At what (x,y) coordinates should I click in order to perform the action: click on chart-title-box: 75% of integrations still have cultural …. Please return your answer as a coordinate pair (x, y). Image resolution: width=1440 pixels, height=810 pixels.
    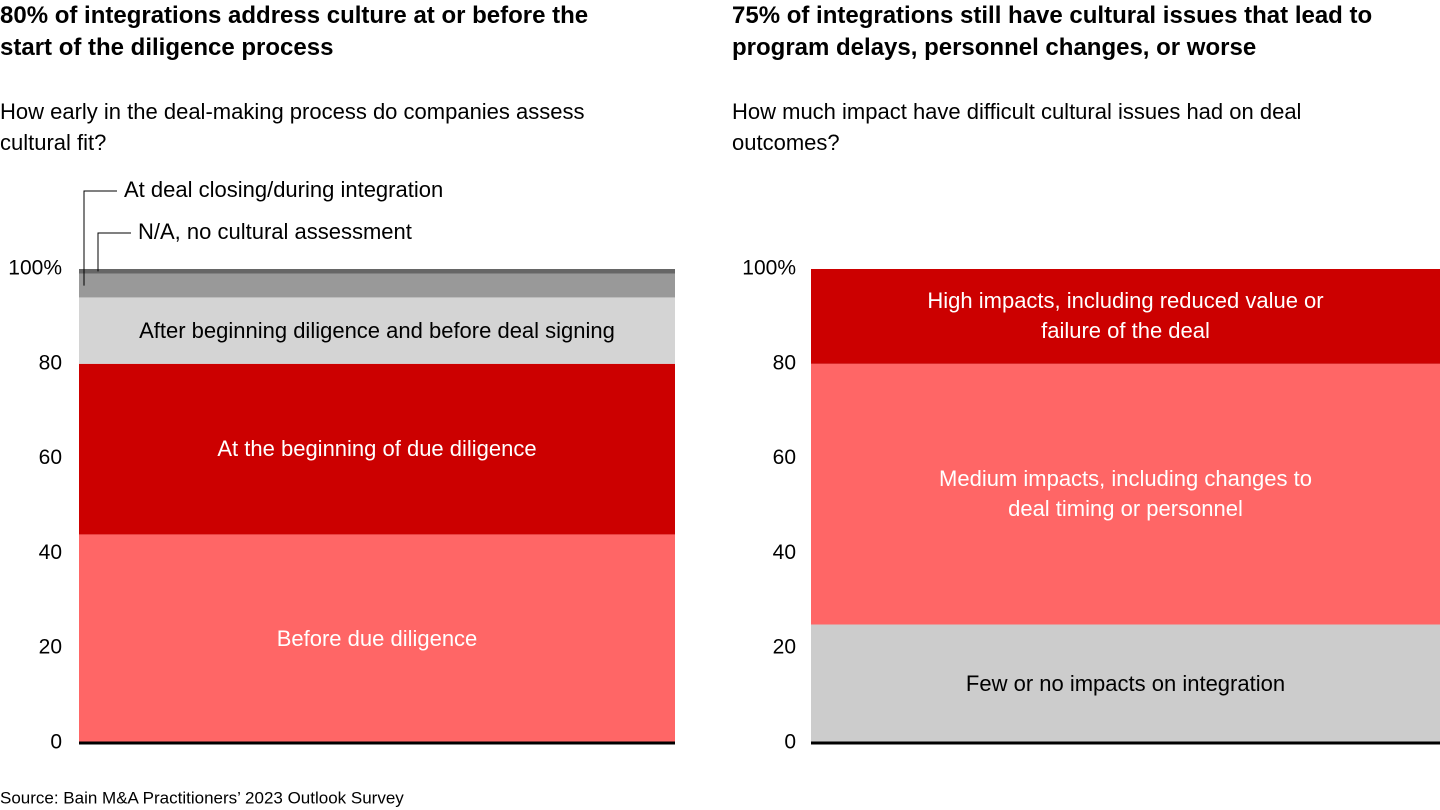
    Looking at the image, I should click on (1052, 31).